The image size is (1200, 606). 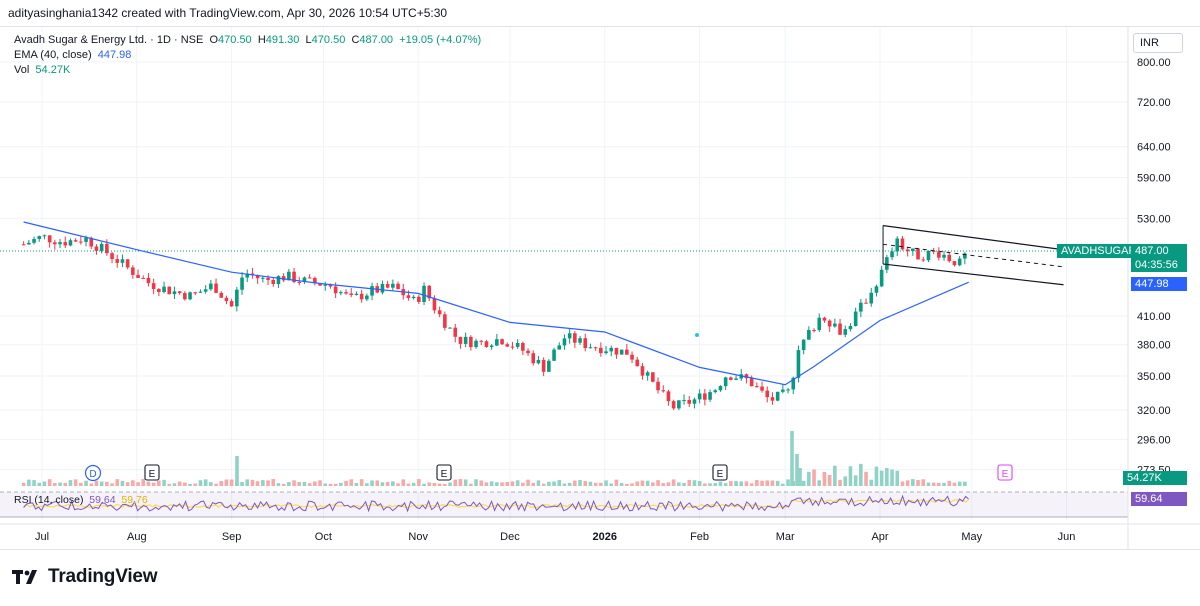 What do you see at coordinates (1154, 377) in the screenshot?
I see `price-tick-label: 350.00` at bounding box center [1154, 377].